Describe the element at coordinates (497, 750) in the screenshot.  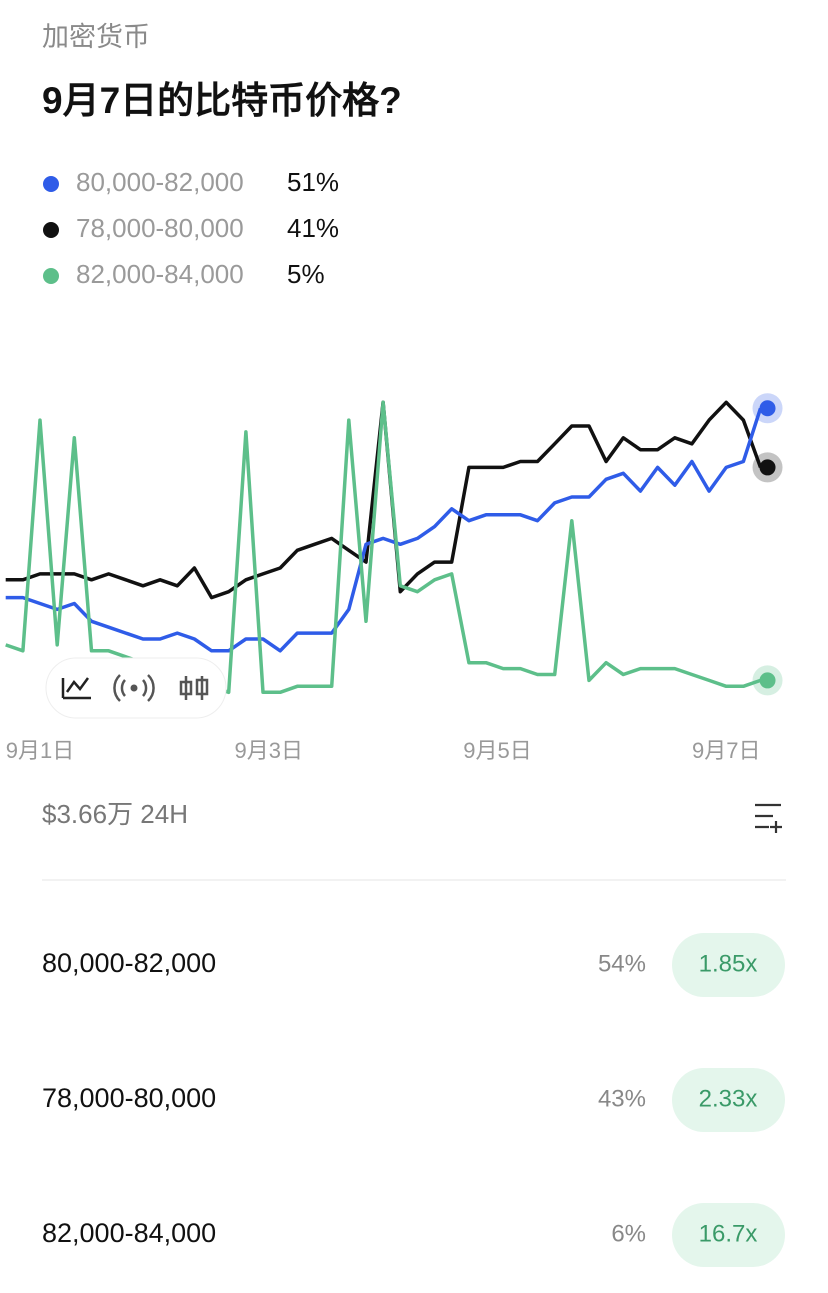
I see `x-tick-label: 9月5日` at that location.